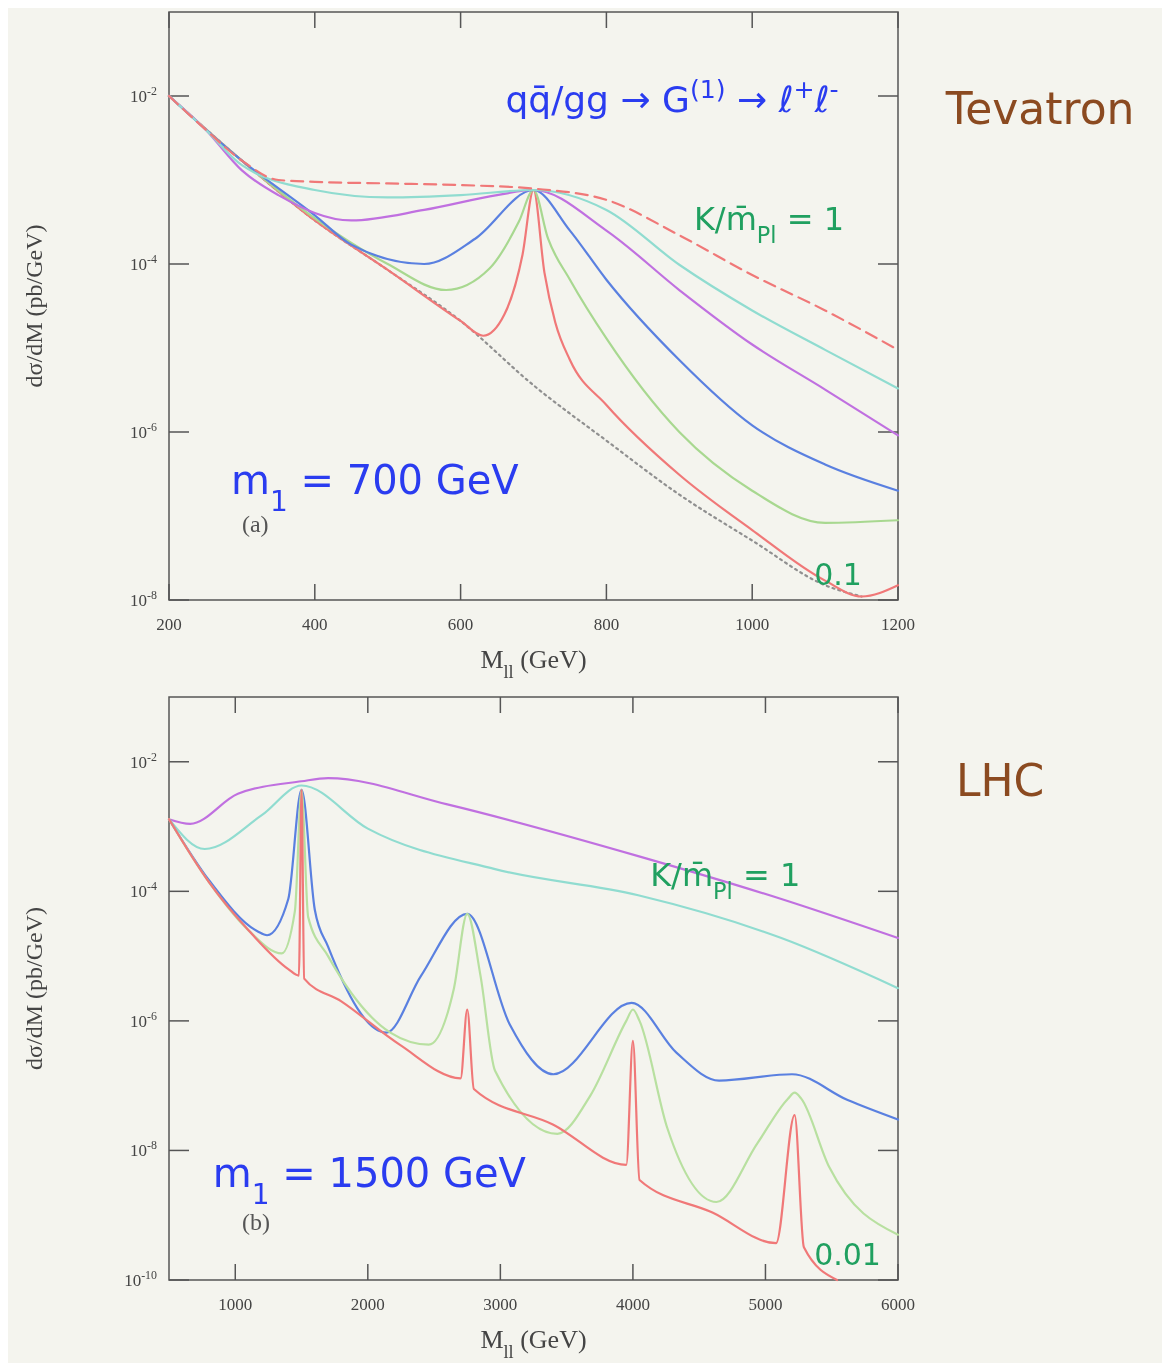 This screenshot has height=1371, width=1170. I want to click on text: LHC, so click(1000, 781).